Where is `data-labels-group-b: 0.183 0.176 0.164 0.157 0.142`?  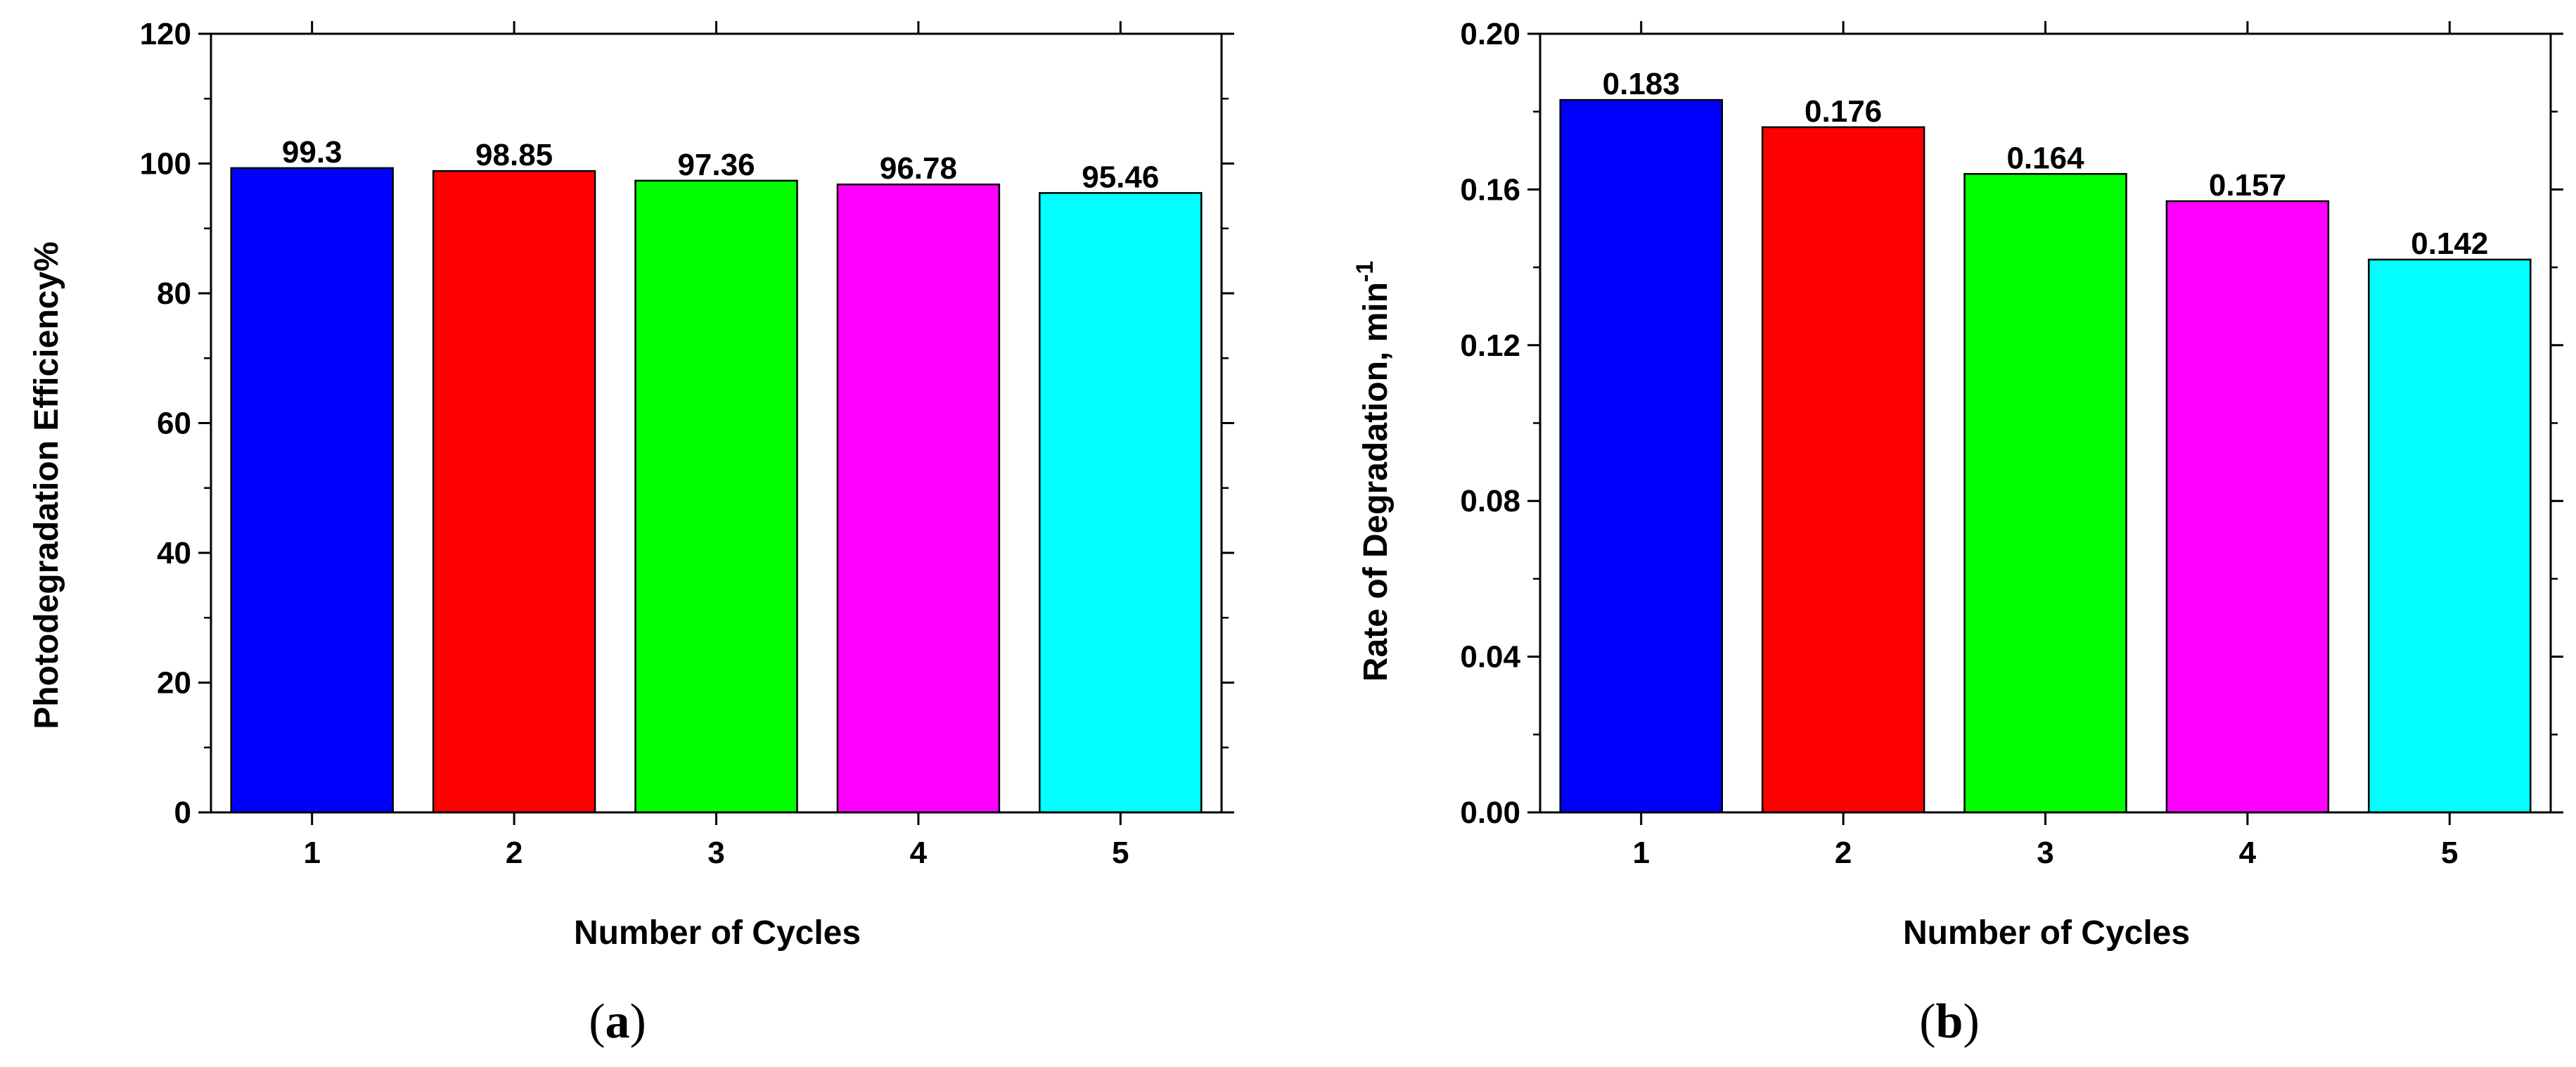
data-labels-group-b: 0.183 0.176 0.164 0.157 0.142 is located at coordinates (2046, 164).